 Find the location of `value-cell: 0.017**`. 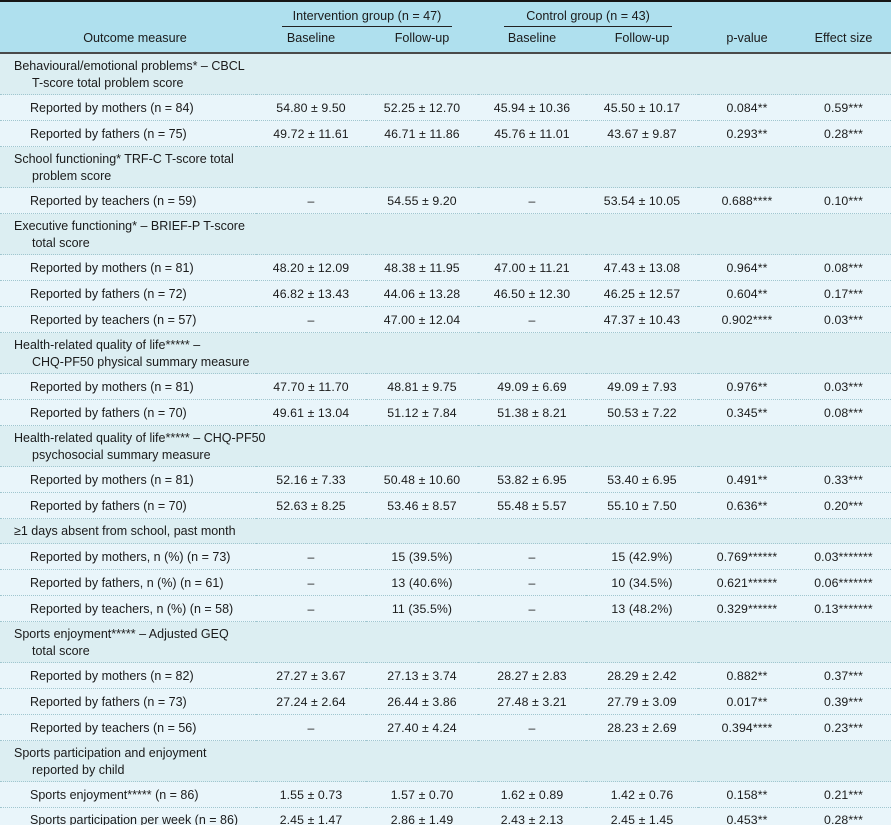

value-cell: 0.017** is located at coordinates (747, 701).